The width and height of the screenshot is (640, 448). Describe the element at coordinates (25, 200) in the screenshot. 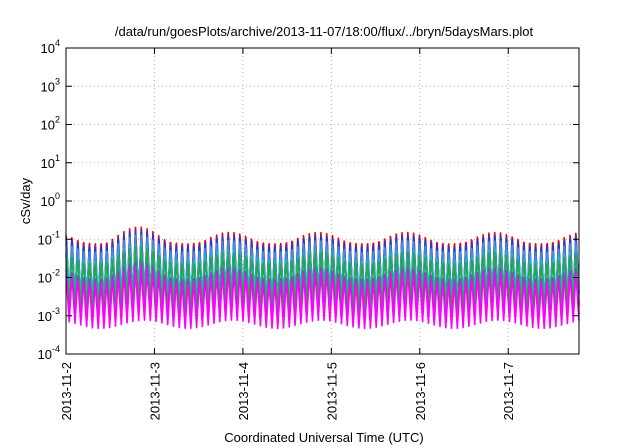

I see `y-axis-label: cSv/day` at that location.